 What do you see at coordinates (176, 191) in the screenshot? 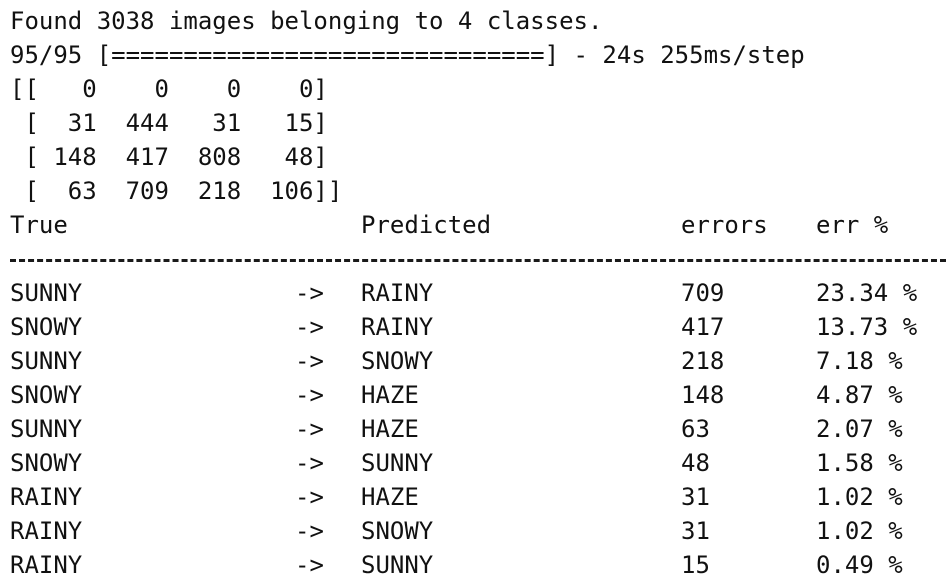
I see `confusion-matrix-row: [ 63 709 218 106]]` at bounding box center [176, 191].